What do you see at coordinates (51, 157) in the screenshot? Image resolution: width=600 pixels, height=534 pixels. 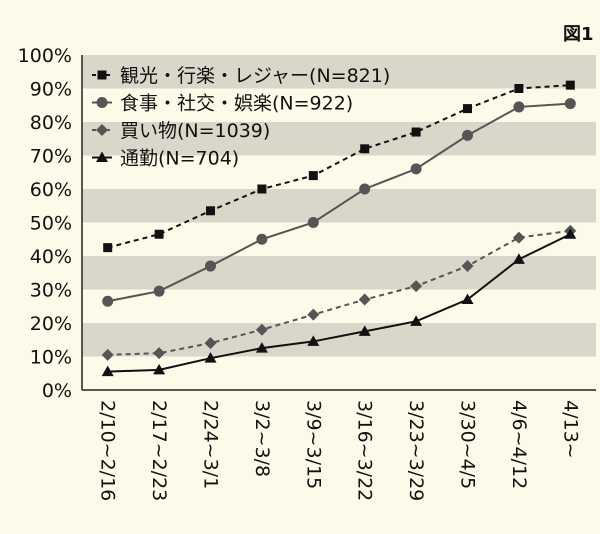 I see `y-tick-label: 70%` at bounding box center [51, 157].